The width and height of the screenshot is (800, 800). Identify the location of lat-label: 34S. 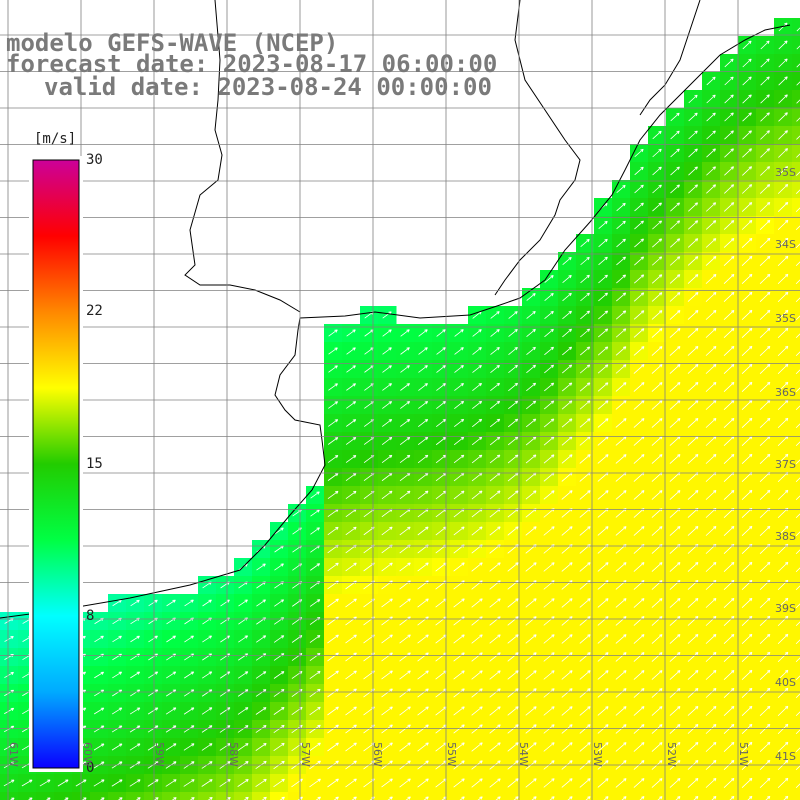
(785, 244).